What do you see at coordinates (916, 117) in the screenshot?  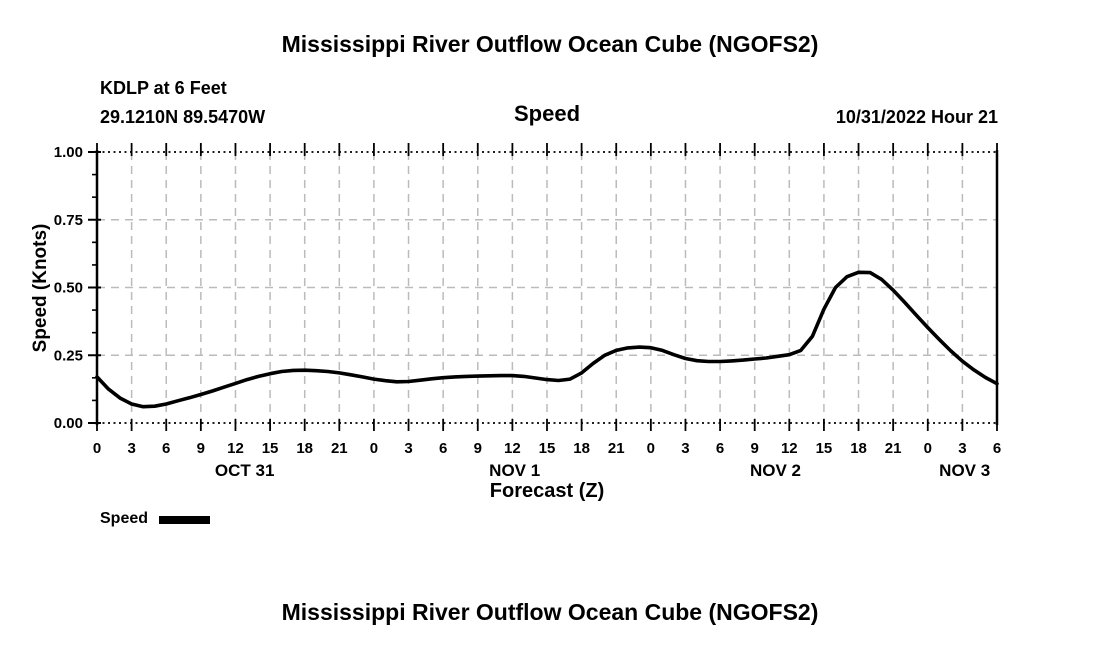 I see `timestamp-label: 10/31/2022 Hour 21` at bounding box center [916, 117].